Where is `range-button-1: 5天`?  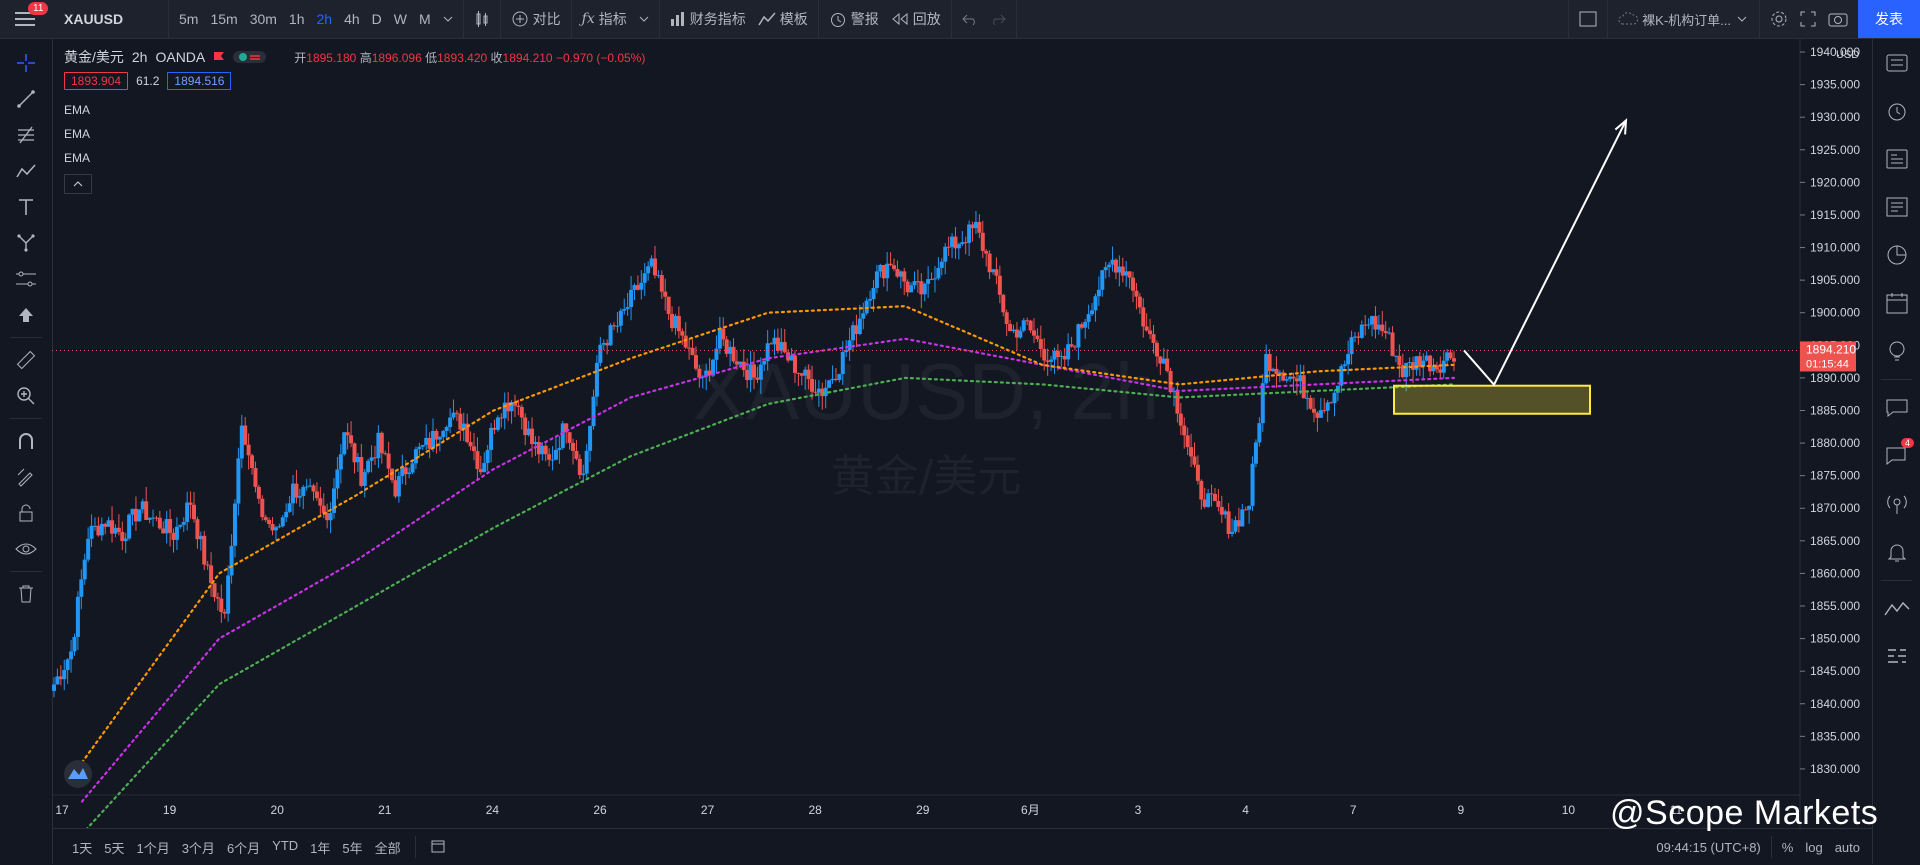 range-button-1: 5天 is located at coordinates (114, 848).